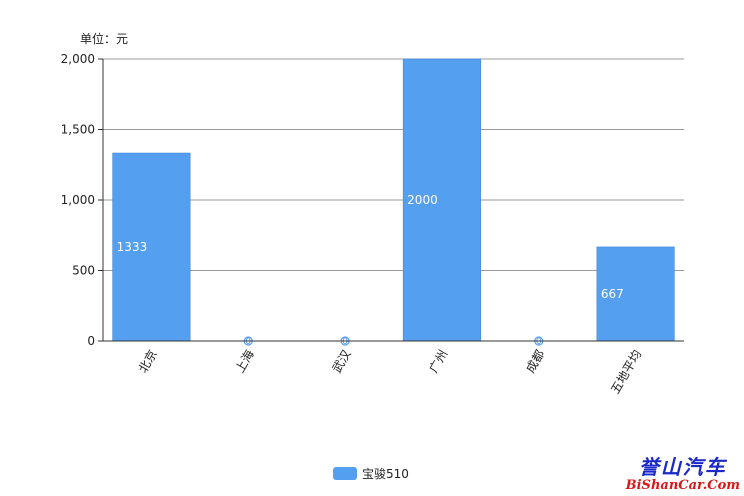  Describe the element at coordinates (244, 361) in the screenshot. I see `x-tick-label: 上海` at that location.